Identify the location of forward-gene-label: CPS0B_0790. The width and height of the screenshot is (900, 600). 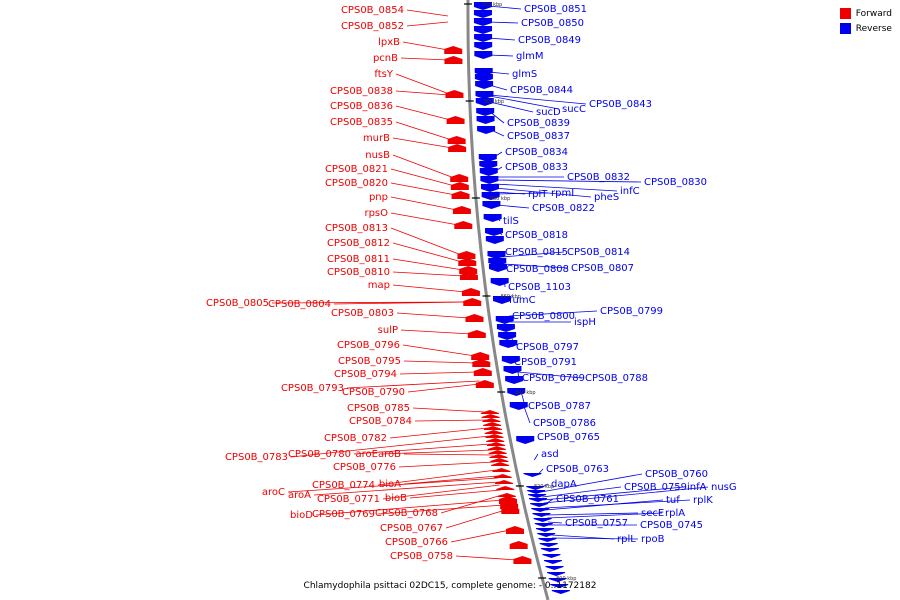
(373, 392).